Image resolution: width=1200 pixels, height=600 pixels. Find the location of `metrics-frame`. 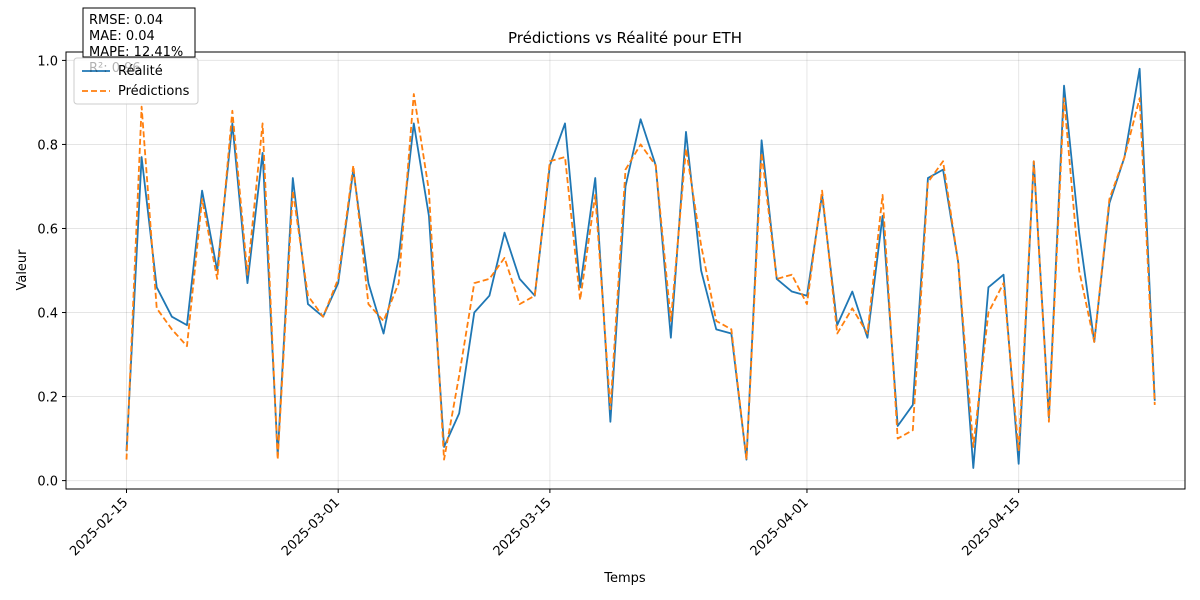

metrics-frame is located at coordinates (139, 32).